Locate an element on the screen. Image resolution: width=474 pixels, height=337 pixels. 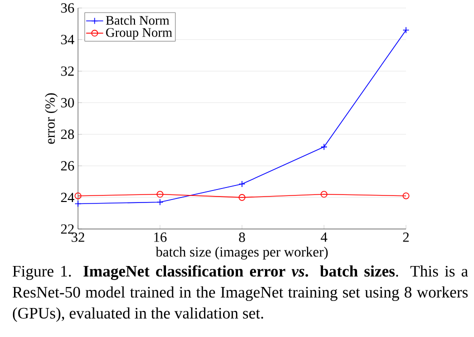
x-tick-label: 8 is located at coordinates (242, 237).